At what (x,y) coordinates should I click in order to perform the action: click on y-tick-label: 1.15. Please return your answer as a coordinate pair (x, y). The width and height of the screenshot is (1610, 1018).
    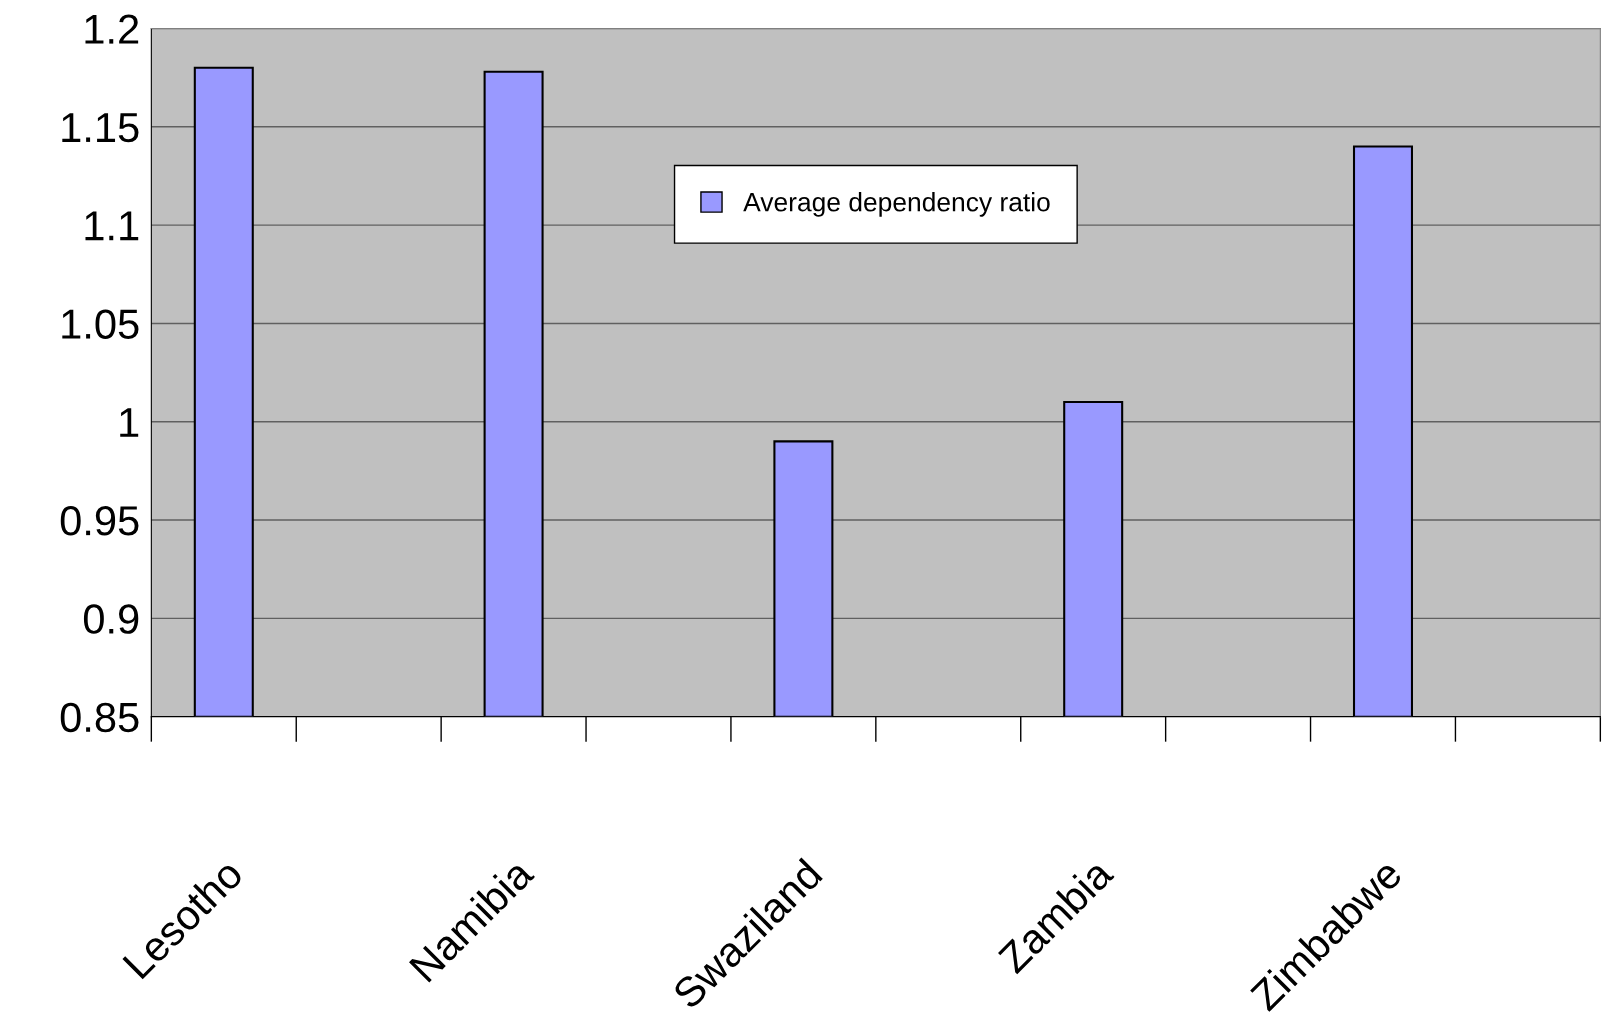
    Looking at the image, I should click on (100, 128).